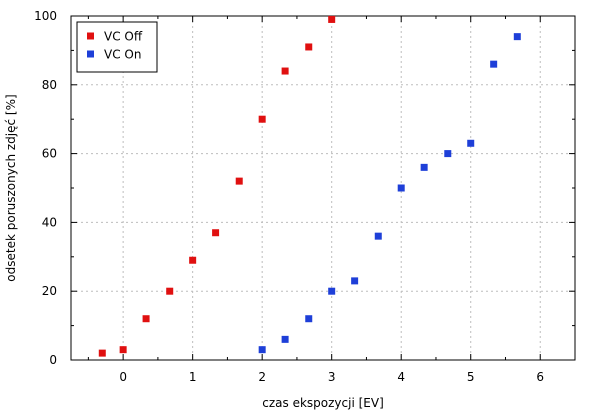  Describe the element at coordinates (11, 187) in the screenshot. I see `y-axis-label: odsetek poruszonych zdjęć [%]` at that location.